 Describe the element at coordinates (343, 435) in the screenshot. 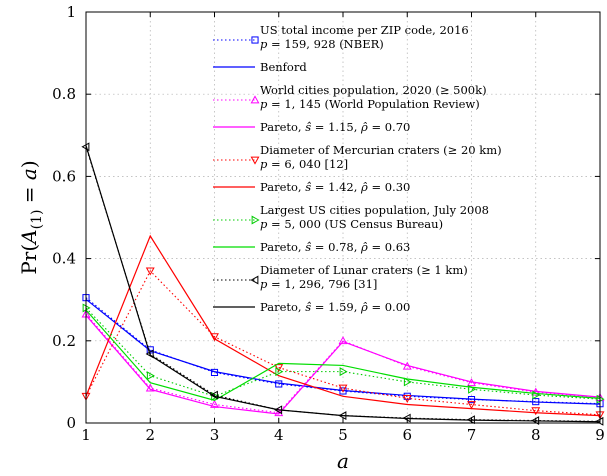

I see `x-tick-label: 5` at that location.